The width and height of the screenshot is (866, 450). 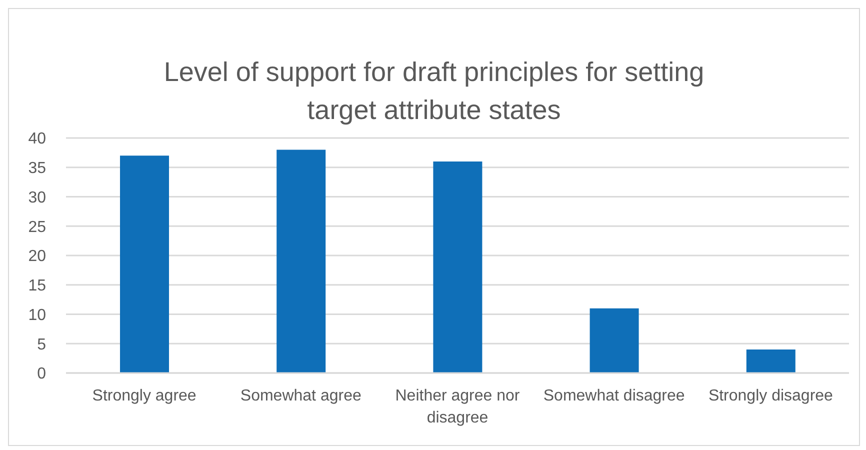 I want to click on y-tick-label: 10, so click(x=37, y=315).